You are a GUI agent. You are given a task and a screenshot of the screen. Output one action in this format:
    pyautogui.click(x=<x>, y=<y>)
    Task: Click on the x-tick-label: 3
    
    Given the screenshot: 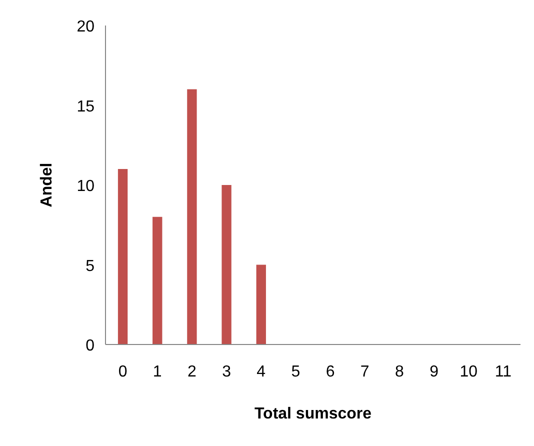 What is the action you would take?
    pyautogui.click(x=227, y=372)
    